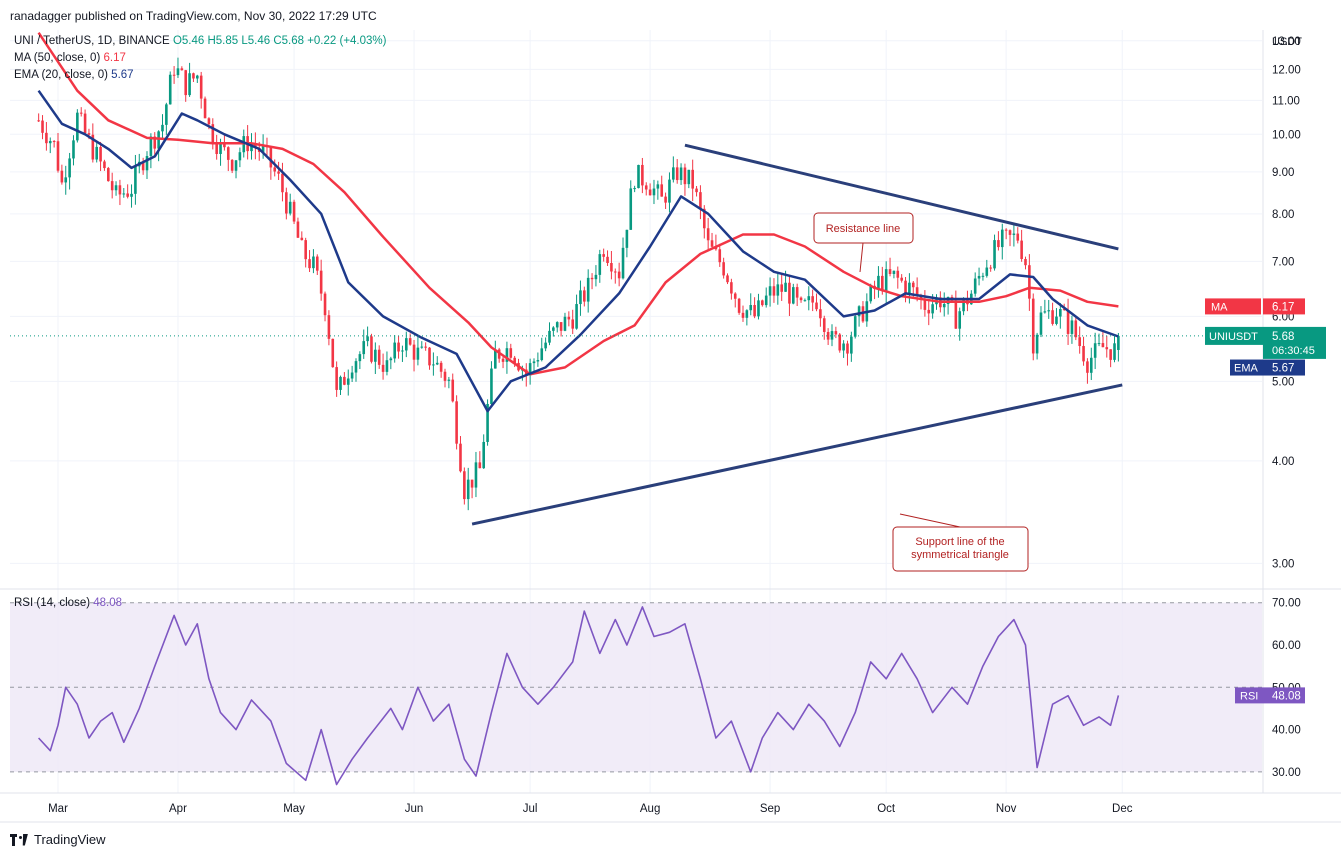  I want to click on tradingview-footer: TradingView, so click(58, 839).